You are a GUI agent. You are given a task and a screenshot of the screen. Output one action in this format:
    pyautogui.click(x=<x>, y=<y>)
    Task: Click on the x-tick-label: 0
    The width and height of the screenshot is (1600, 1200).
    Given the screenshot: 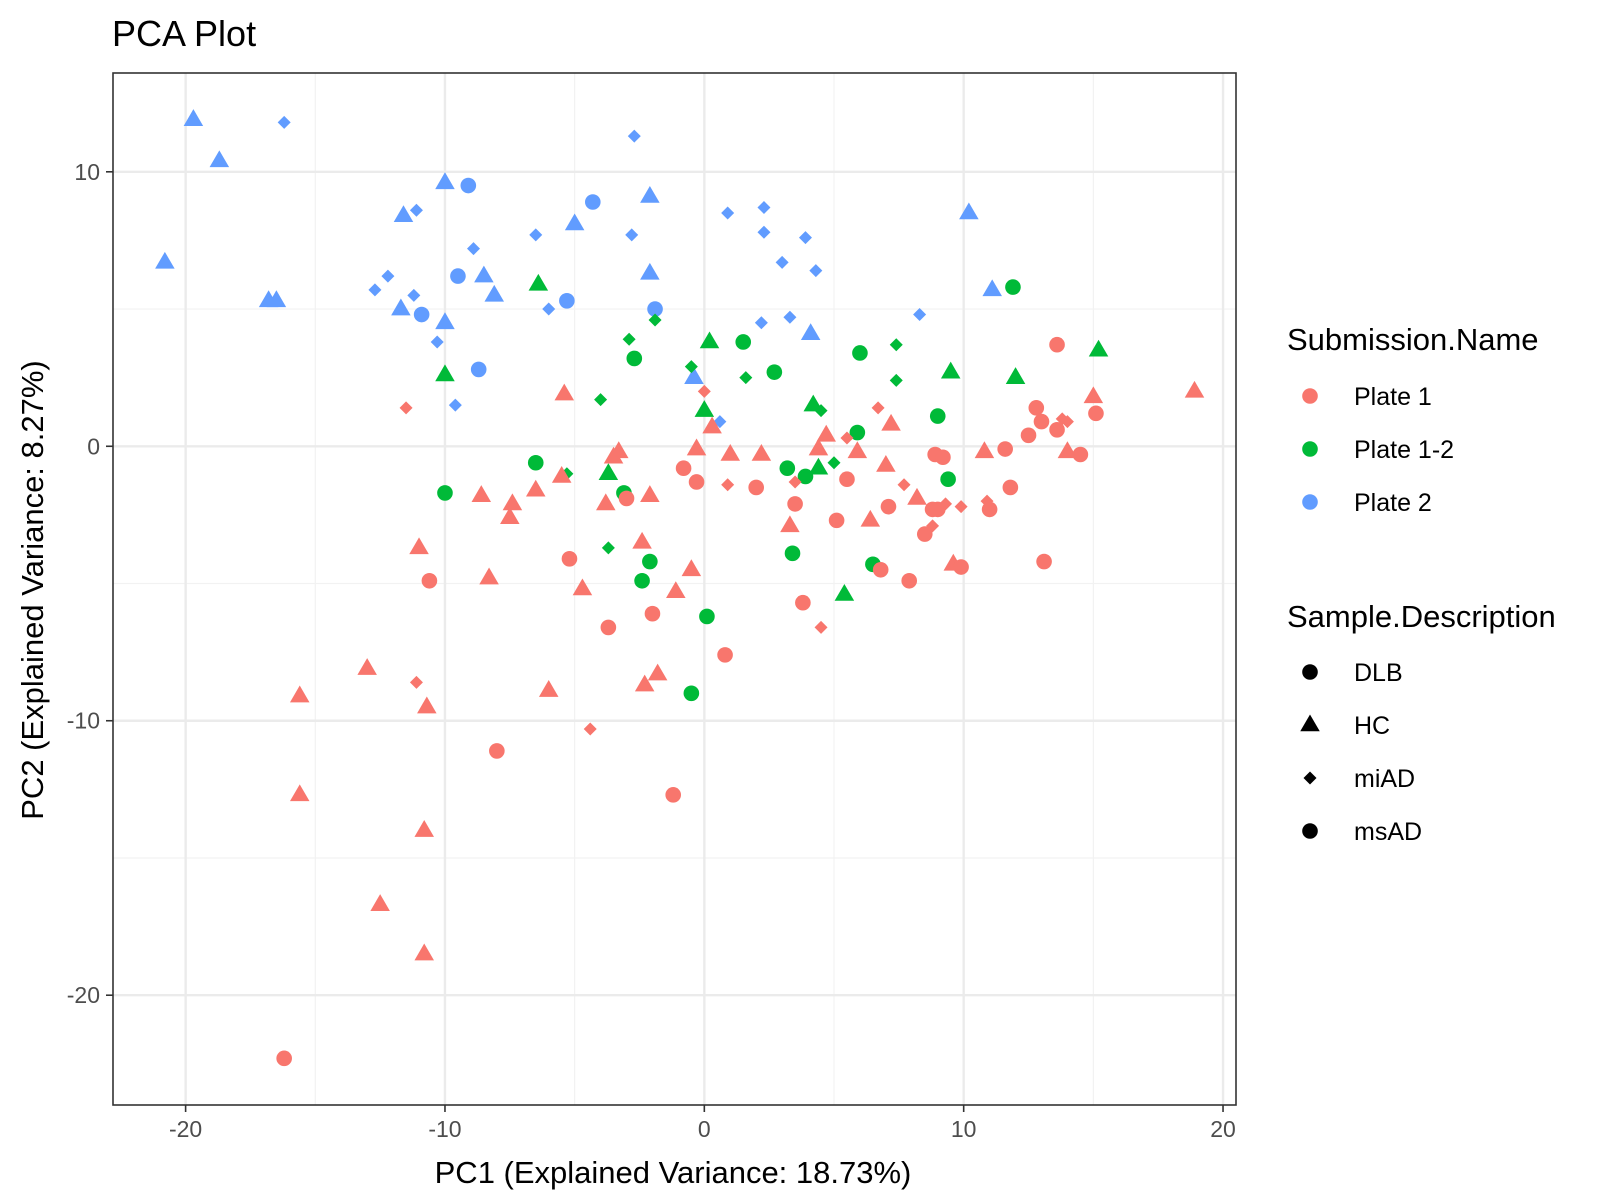 What is the action you would take?
    pyautogui.click(x=704, y=1129)
    